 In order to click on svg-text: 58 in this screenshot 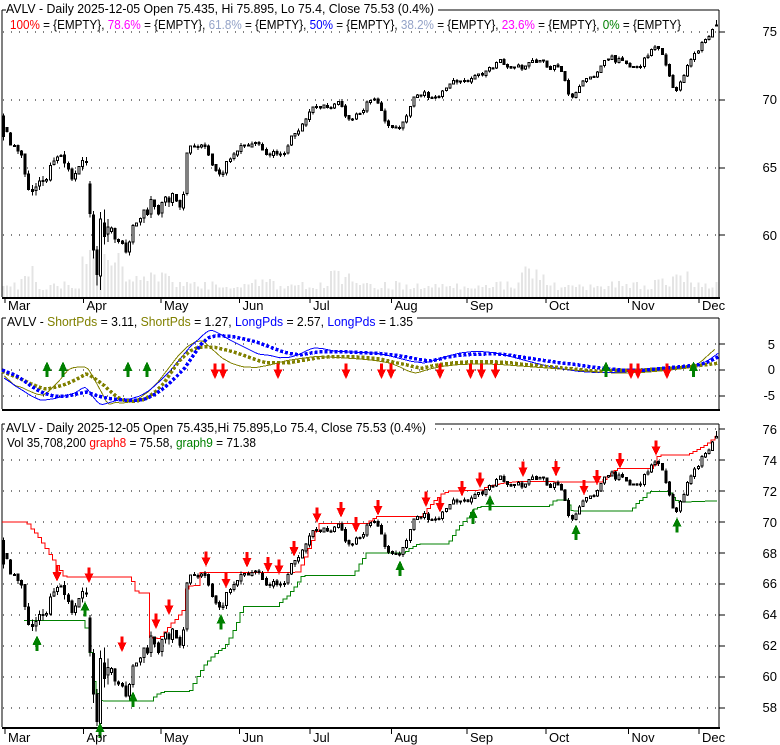, I will do `click(770, 707)`.